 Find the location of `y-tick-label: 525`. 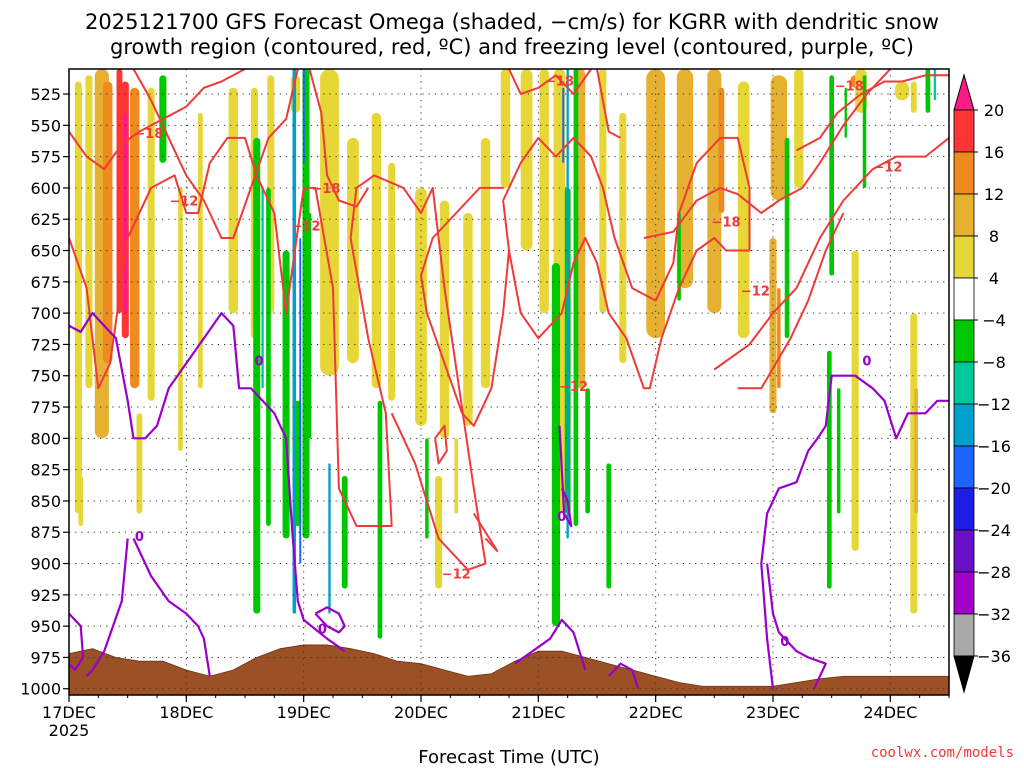

y-tick-label: 525 is located at coordinates (45, 94).